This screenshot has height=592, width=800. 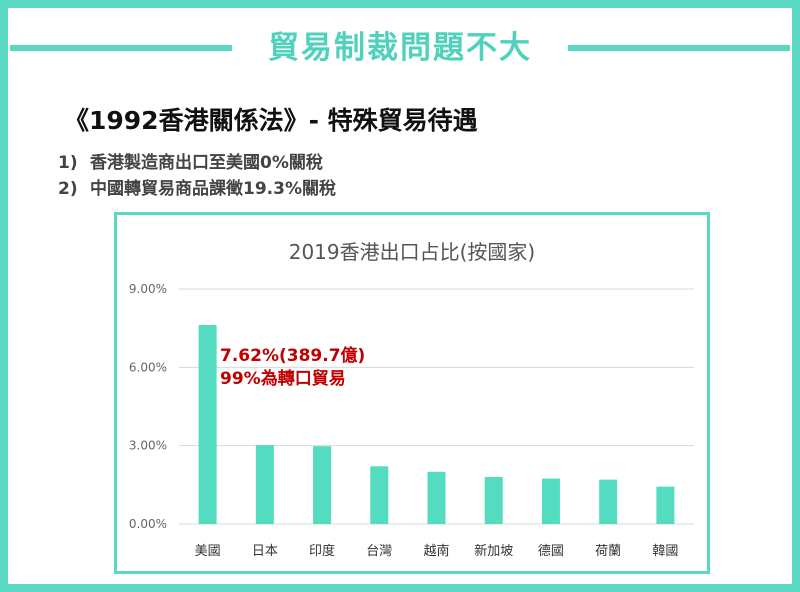 I want to click on list-text: 中國轉貿易商品課徵19.3%關稅, so click(x=213, y=189).